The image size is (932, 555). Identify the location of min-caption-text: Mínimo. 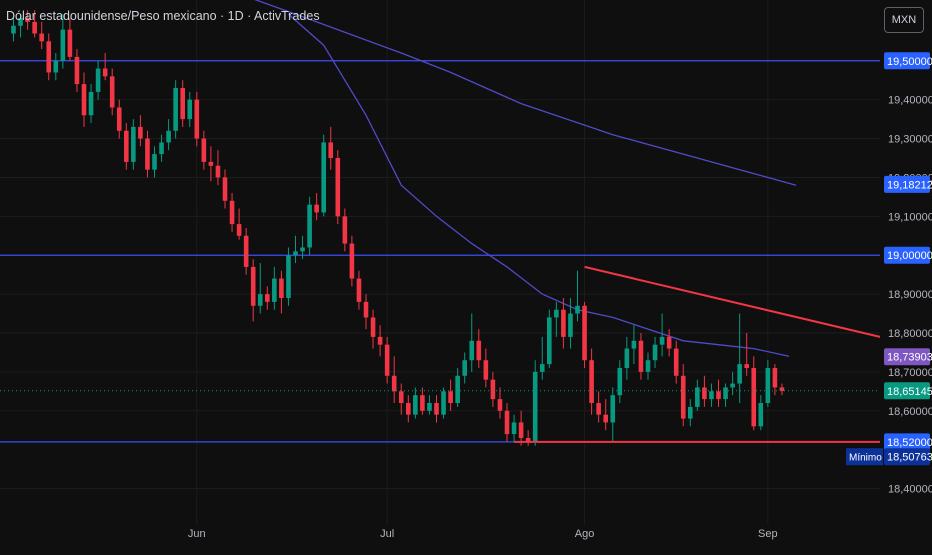
(865, 458).